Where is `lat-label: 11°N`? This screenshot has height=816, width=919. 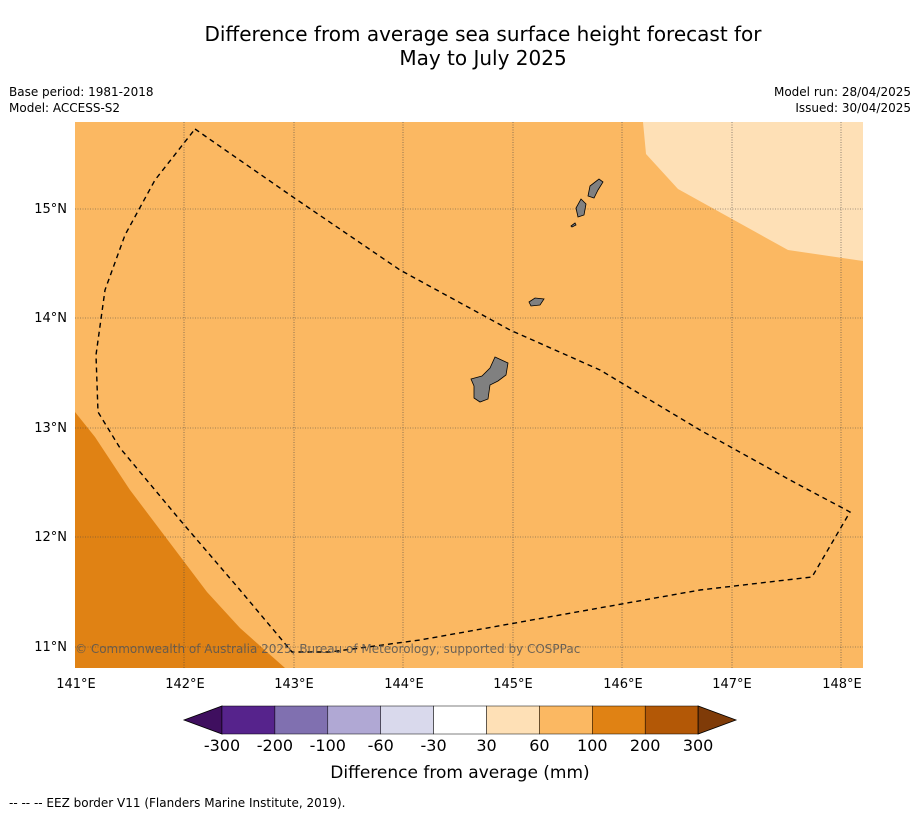 lat-label: 11°N is located at coordinates (50, 647).